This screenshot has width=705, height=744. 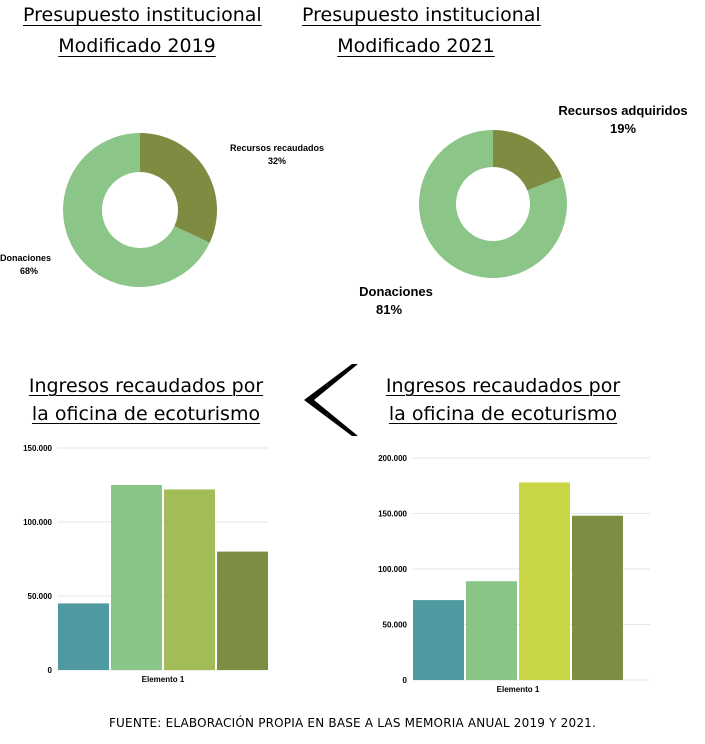 What do you see at coordinates (50, 670) in the screenshot?
I see `bar-chart-left-ytick-label: 0` at bounding box center [50, 670].